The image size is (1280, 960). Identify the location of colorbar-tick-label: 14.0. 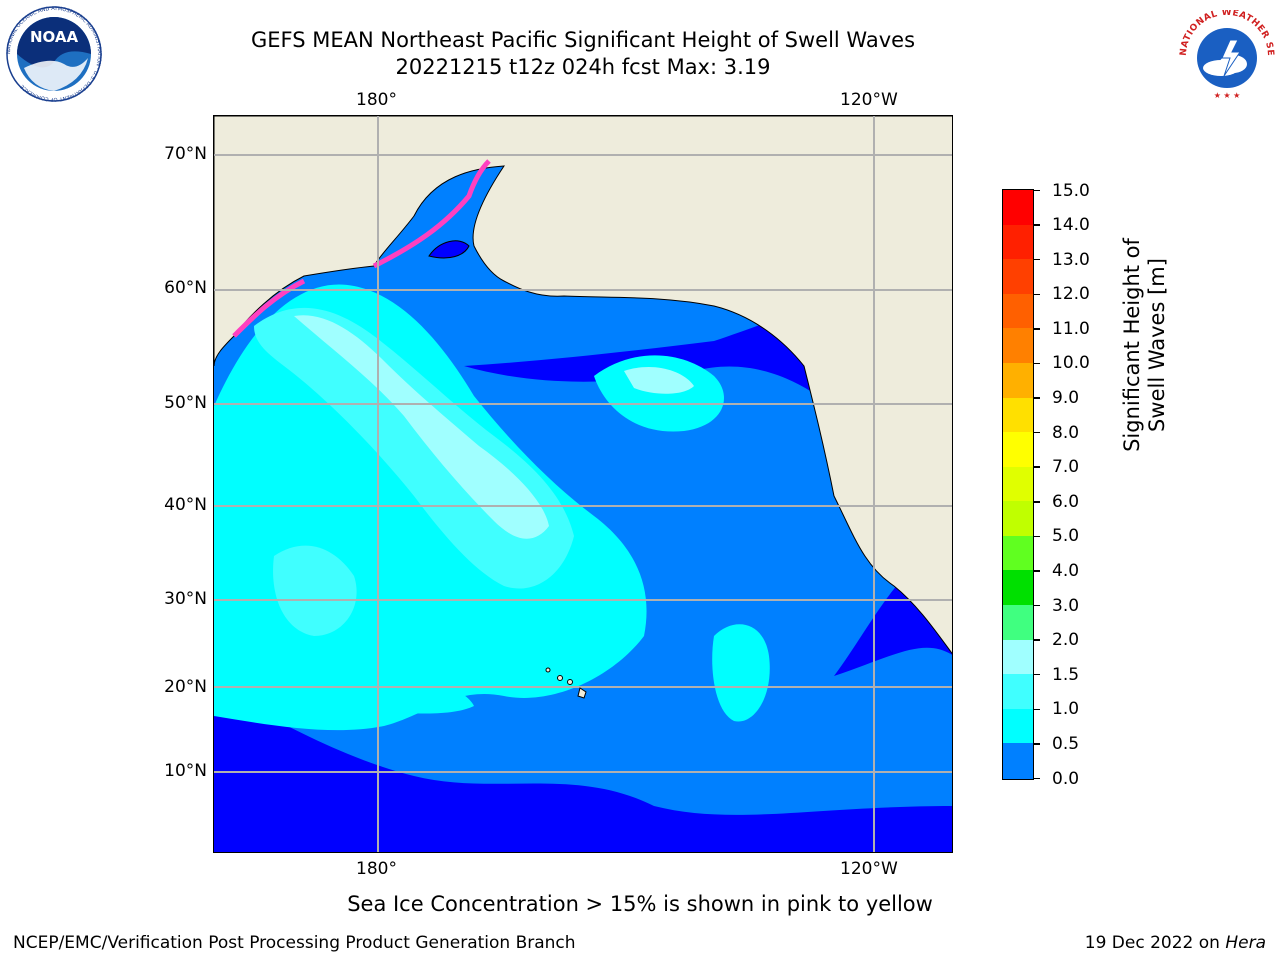
(1071, 225).